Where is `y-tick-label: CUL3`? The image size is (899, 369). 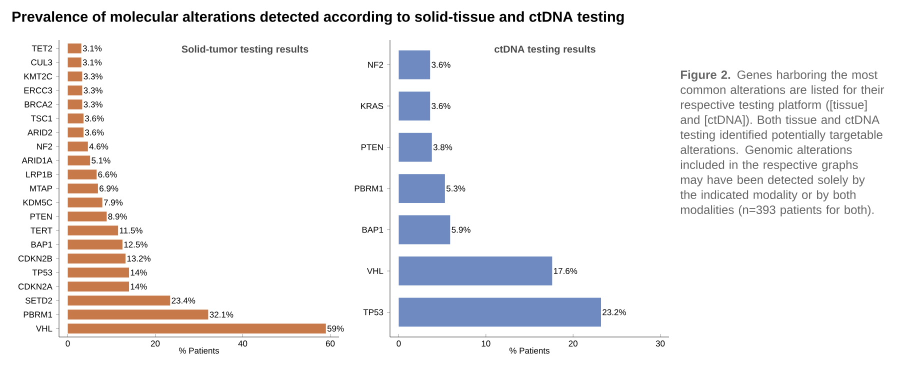
y-tick-label: CUL3 is located at coordinates (41, 62).